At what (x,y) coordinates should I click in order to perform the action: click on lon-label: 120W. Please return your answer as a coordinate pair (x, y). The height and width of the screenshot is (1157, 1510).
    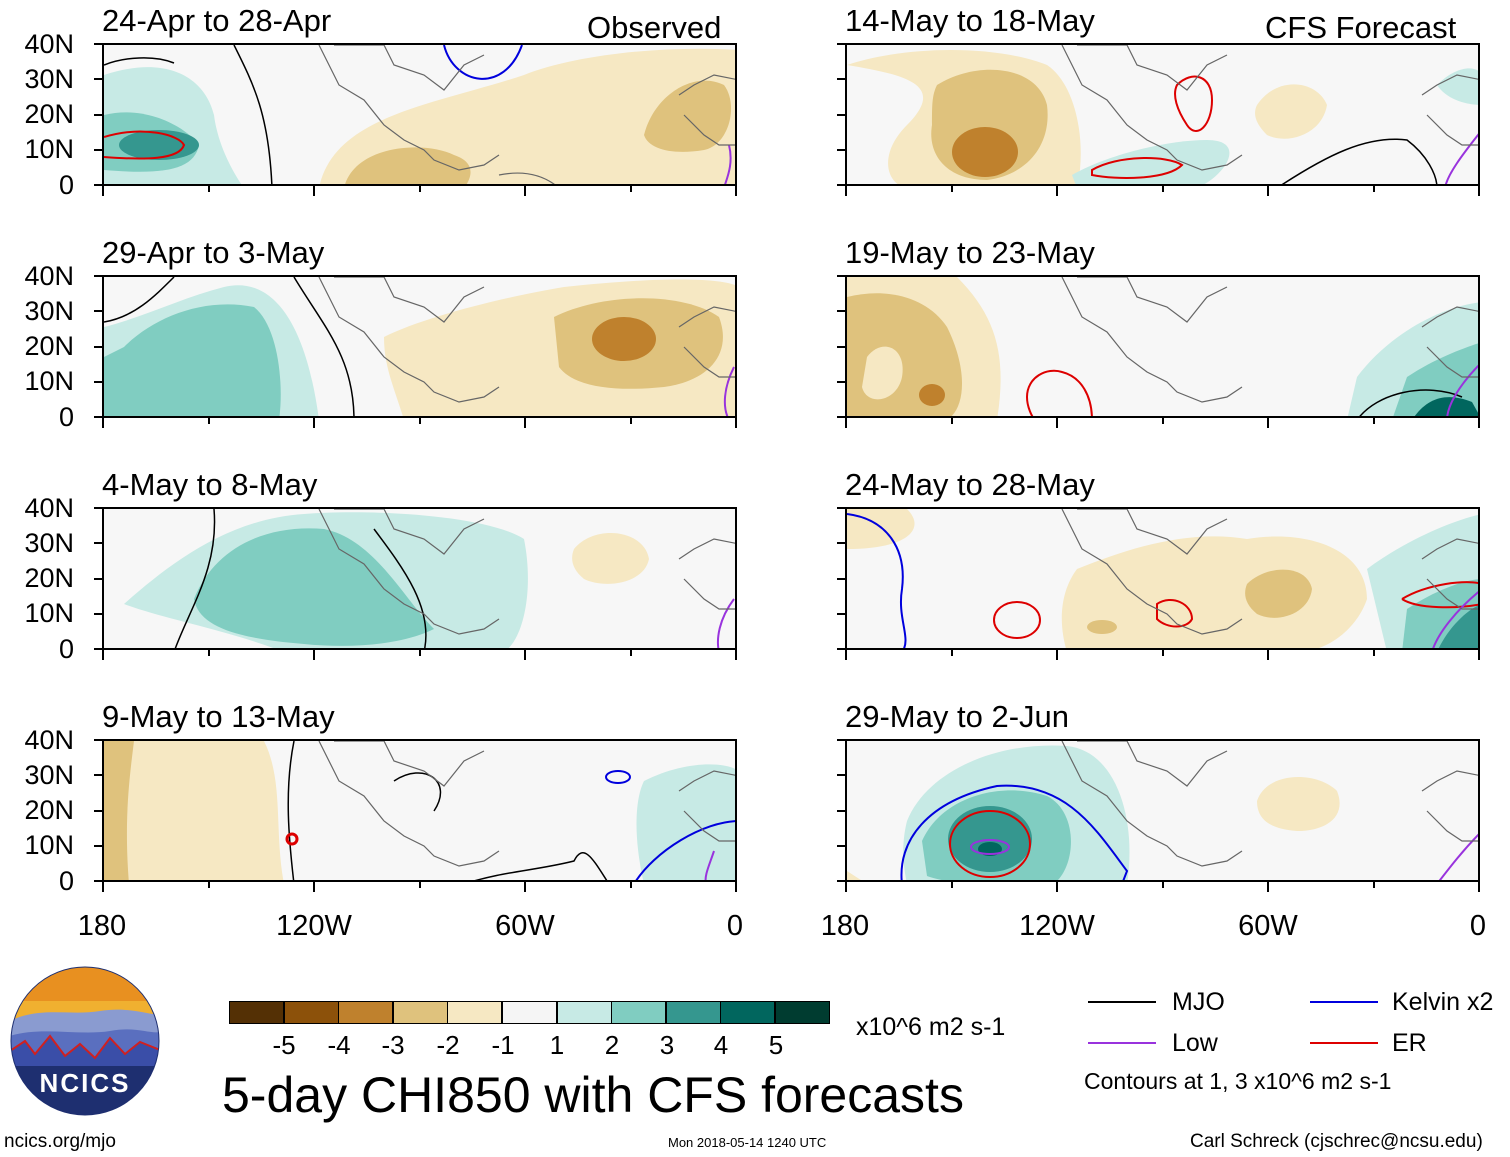
    Looking at the image, I should click on (314, 926).